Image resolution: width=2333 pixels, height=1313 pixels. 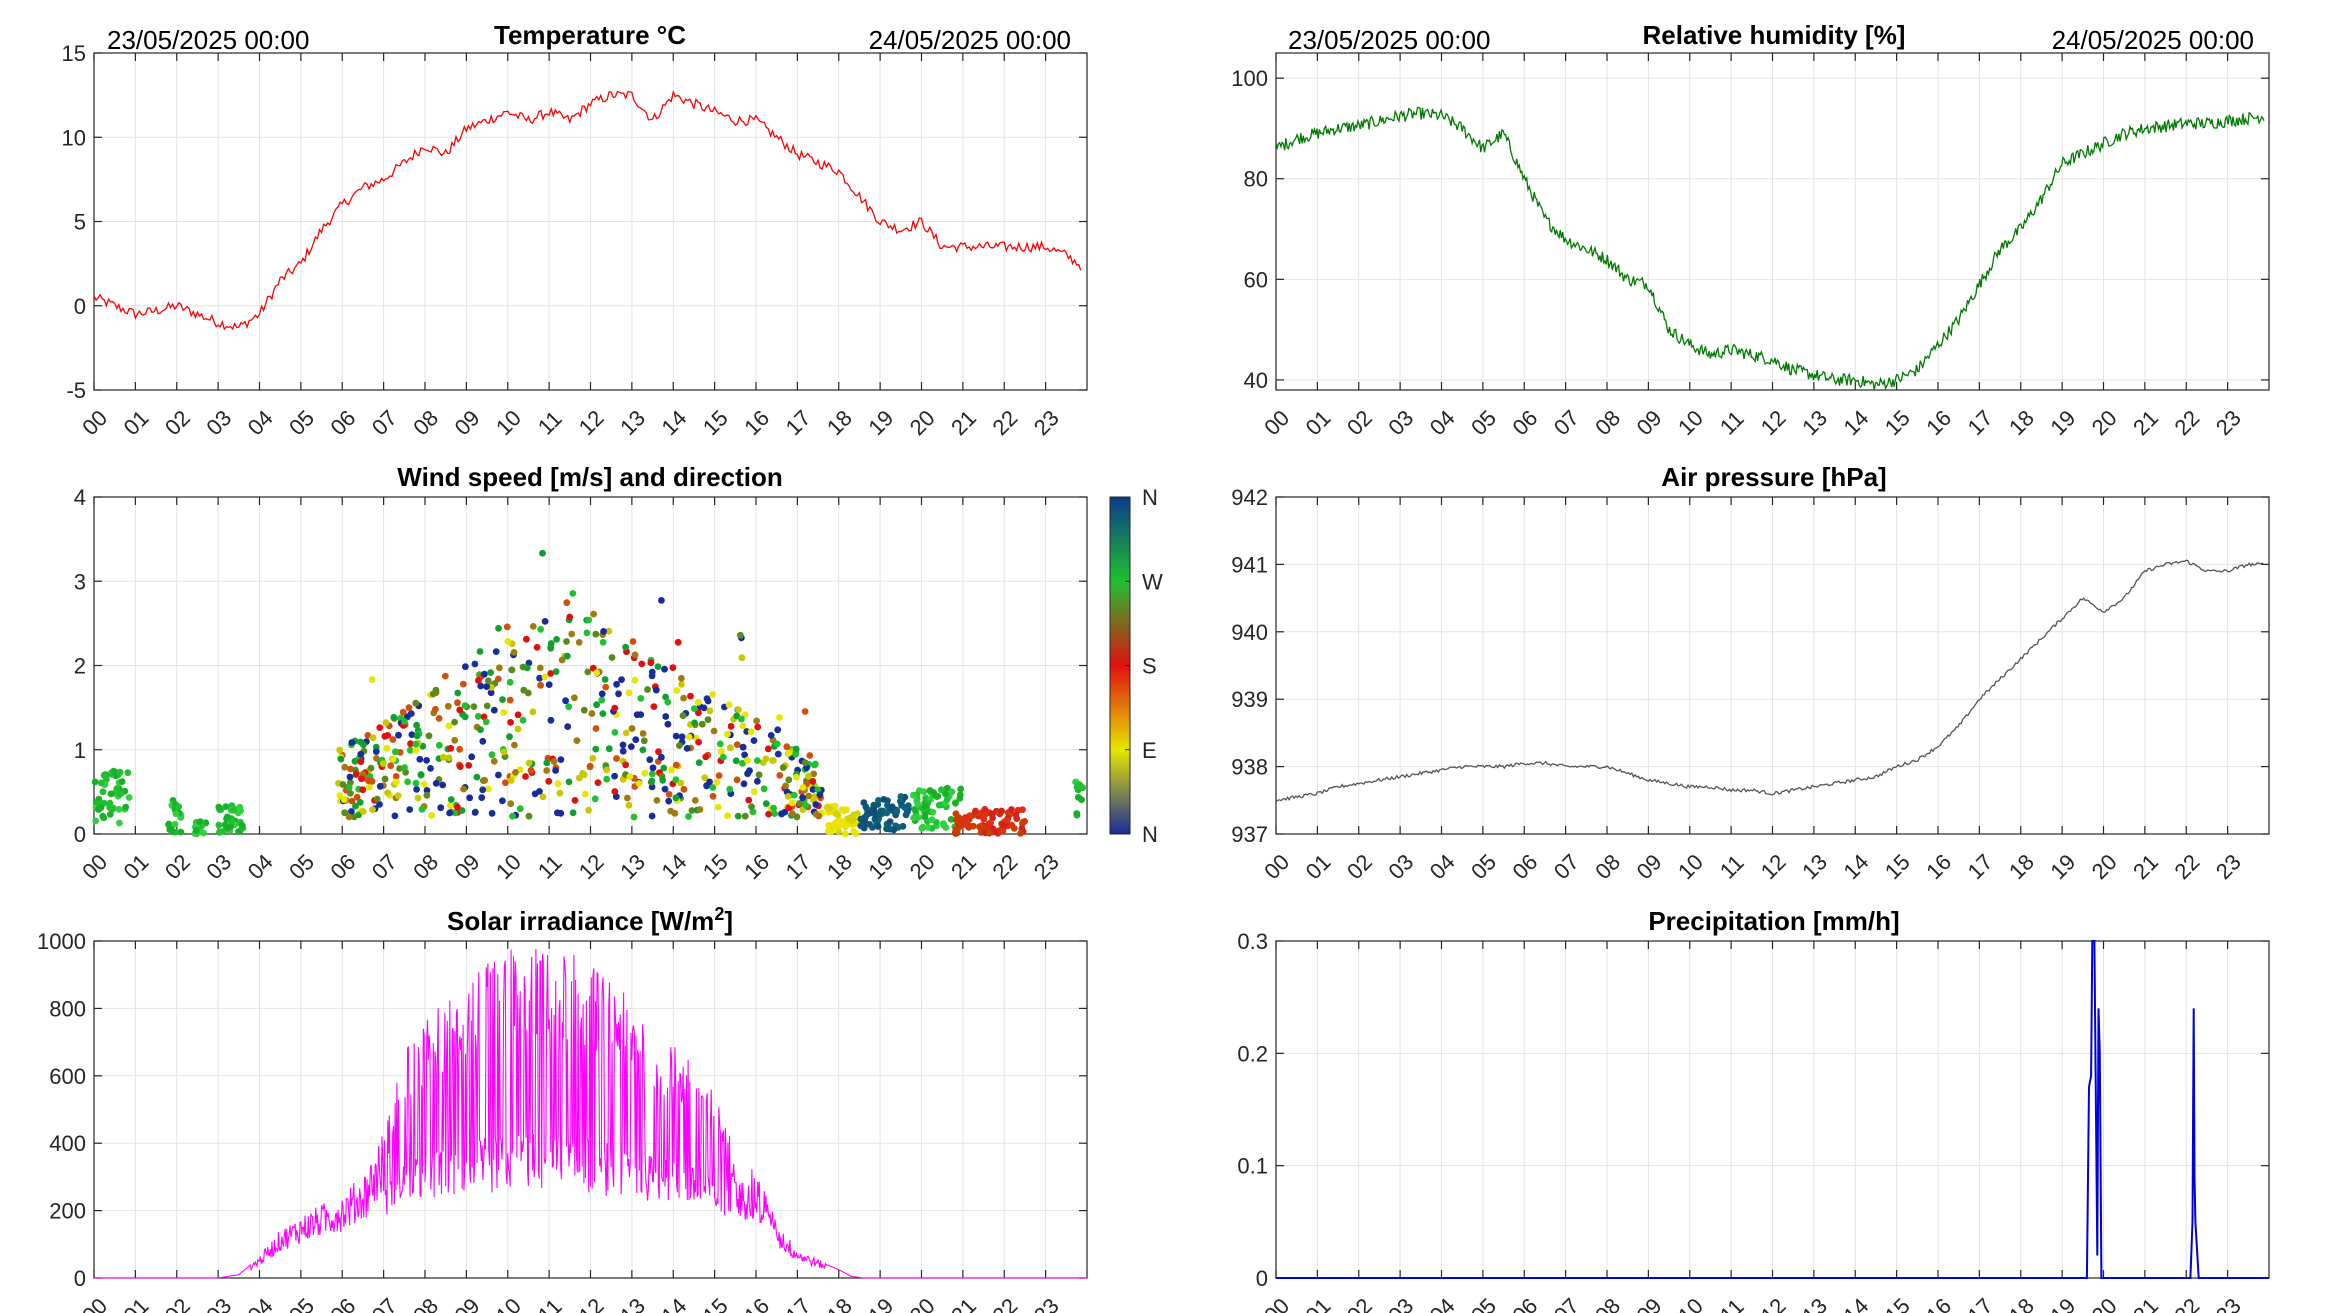 What do you see at coordinates (2062, 422) in the screenshot?
I see `humidity-xtick-label: 19` at bounding box center [2062, 422].